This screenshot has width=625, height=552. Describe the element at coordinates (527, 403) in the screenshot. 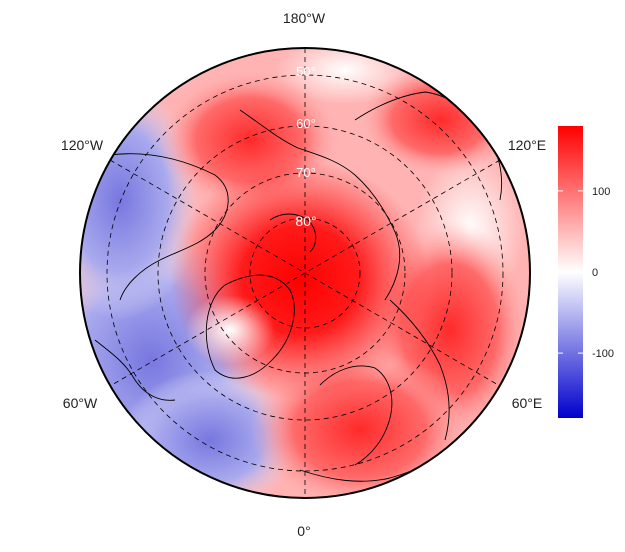

I see `lon-label-lower-right: 60°E` at that location.